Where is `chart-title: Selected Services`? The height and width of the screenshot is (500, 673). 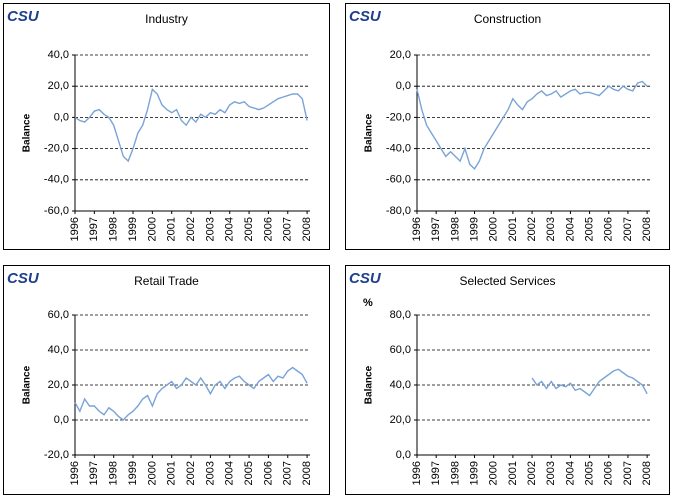
chart-title: Selected Services is located at coordinates (507, 281).